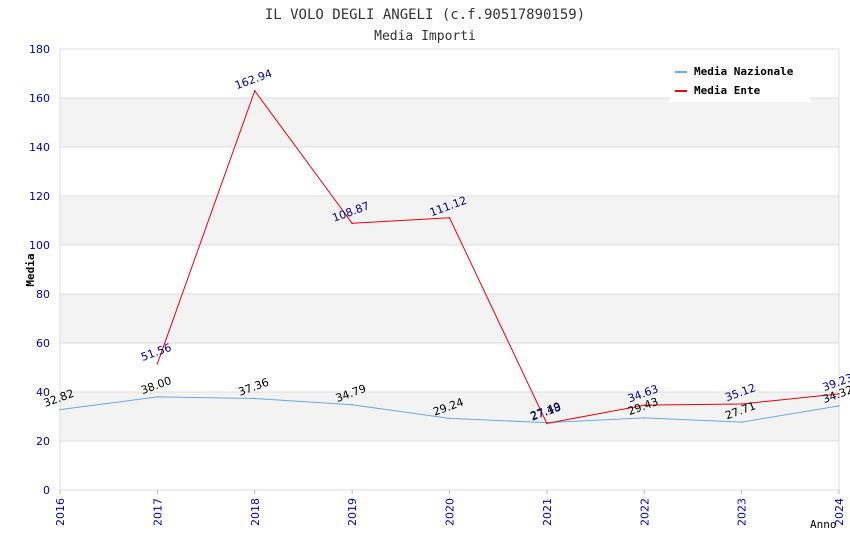 This screenshot has width=850, height=550. Describe the element at coordinates (744, 71) in the screenshot. I see `legend-label-media-nazionale: Media Nazionale` at that location.